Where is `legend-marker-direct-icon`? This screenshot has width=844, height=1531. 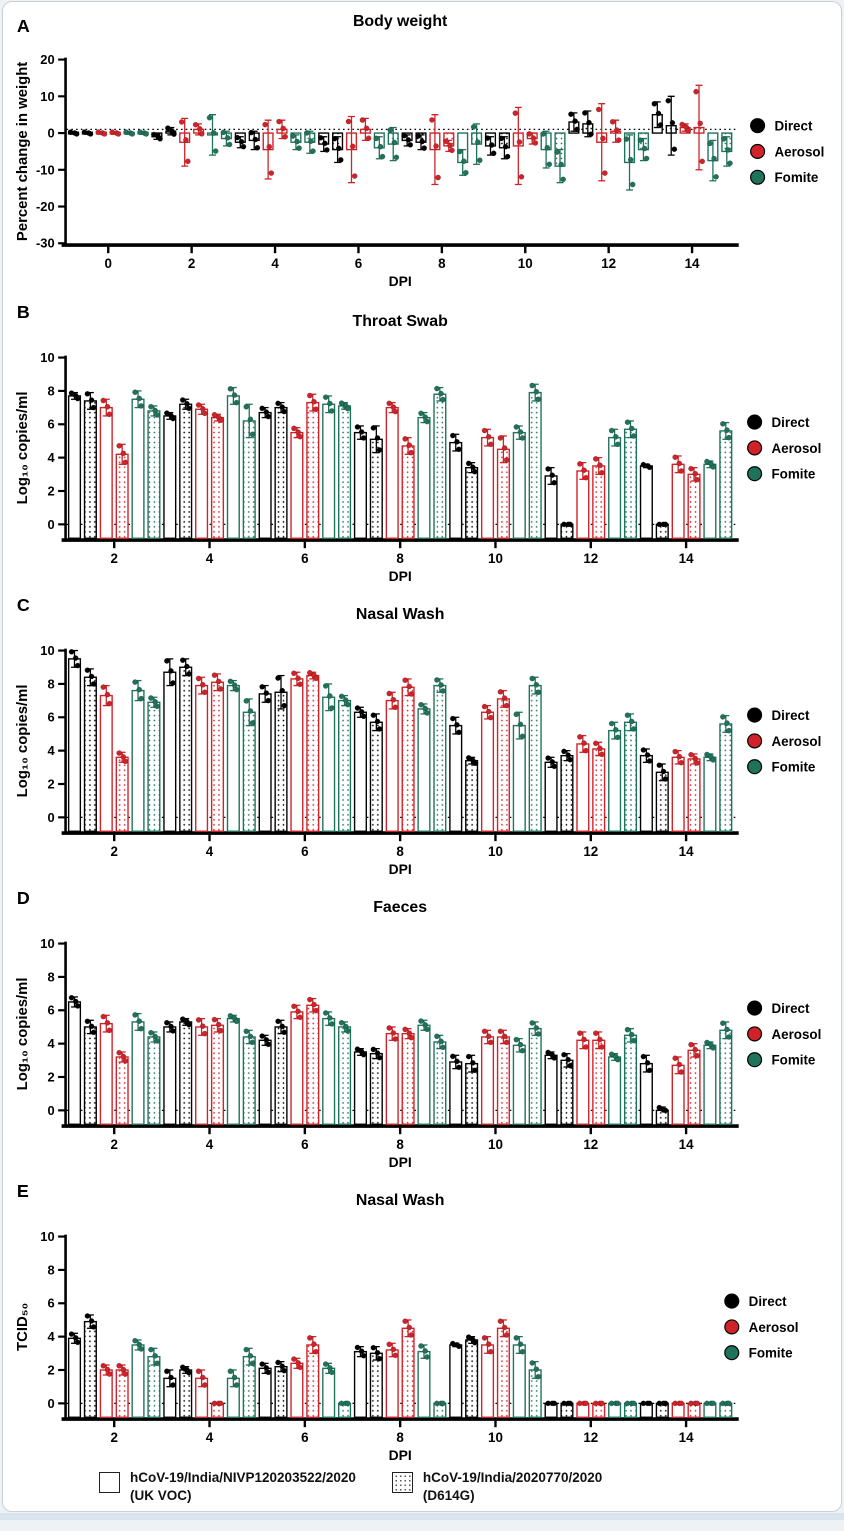 legend-marker-direct-icon is located at coordinates (755, 1008).